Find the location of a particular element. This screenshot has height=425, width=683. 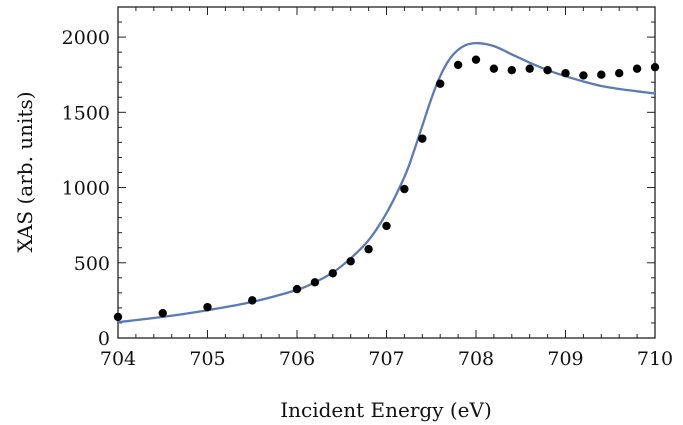

x-tick-label: 709 is located at coordinates (565, 359).